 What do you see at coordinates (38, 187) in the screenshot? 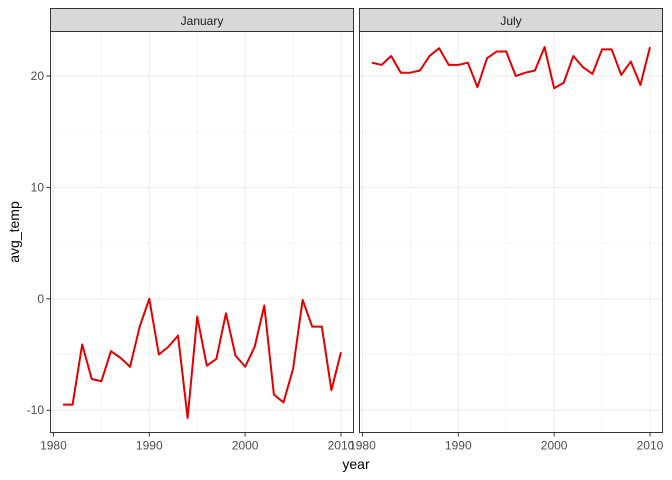
I see `y-tick-label: 10` at bounding box center [38, 187].